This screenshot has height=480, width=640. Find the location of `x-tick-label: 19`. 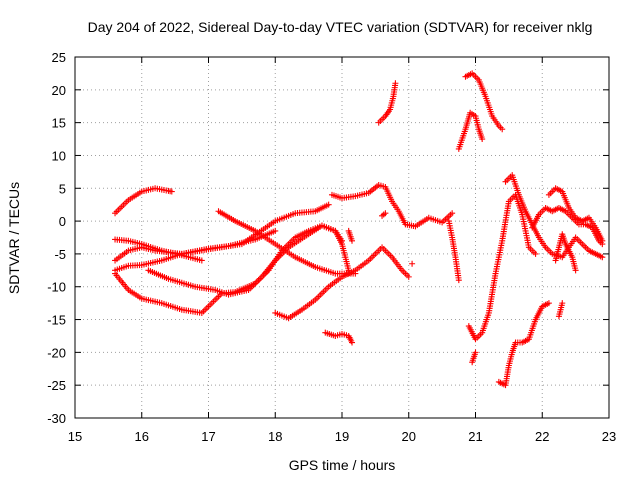

x-tick-label: 19 is located at coordinates (342, 436).